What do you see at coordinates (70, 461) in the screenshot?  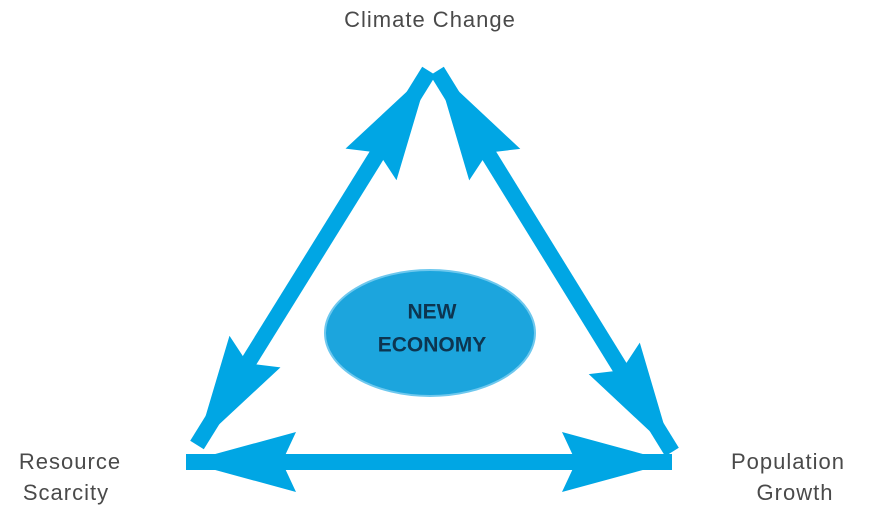 I see `node-label: Resource` at bounding box center [70, 461].